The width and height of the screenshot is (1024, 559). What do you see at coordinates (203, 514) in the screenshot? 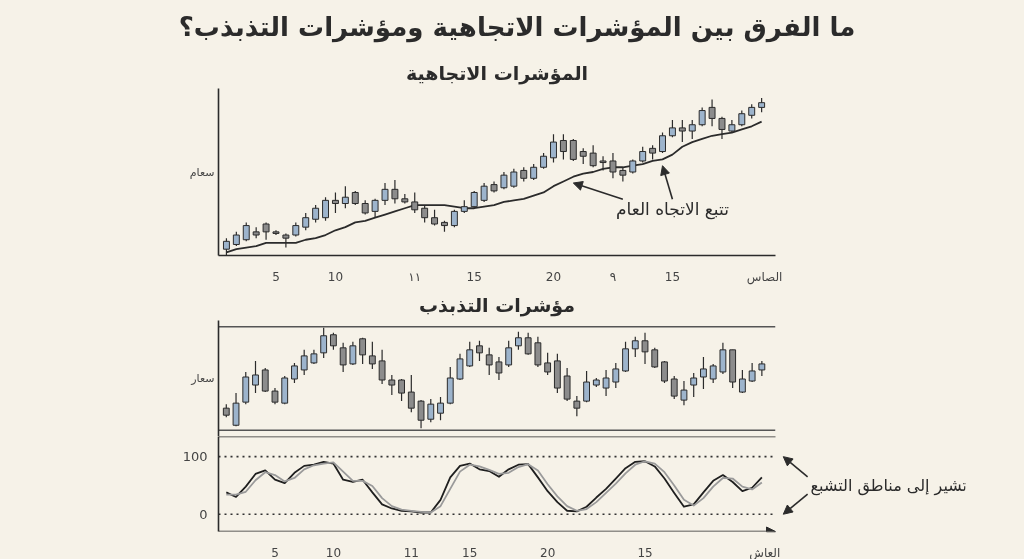
I see `y-tick-label: 0` at bounding box center [203, 514].